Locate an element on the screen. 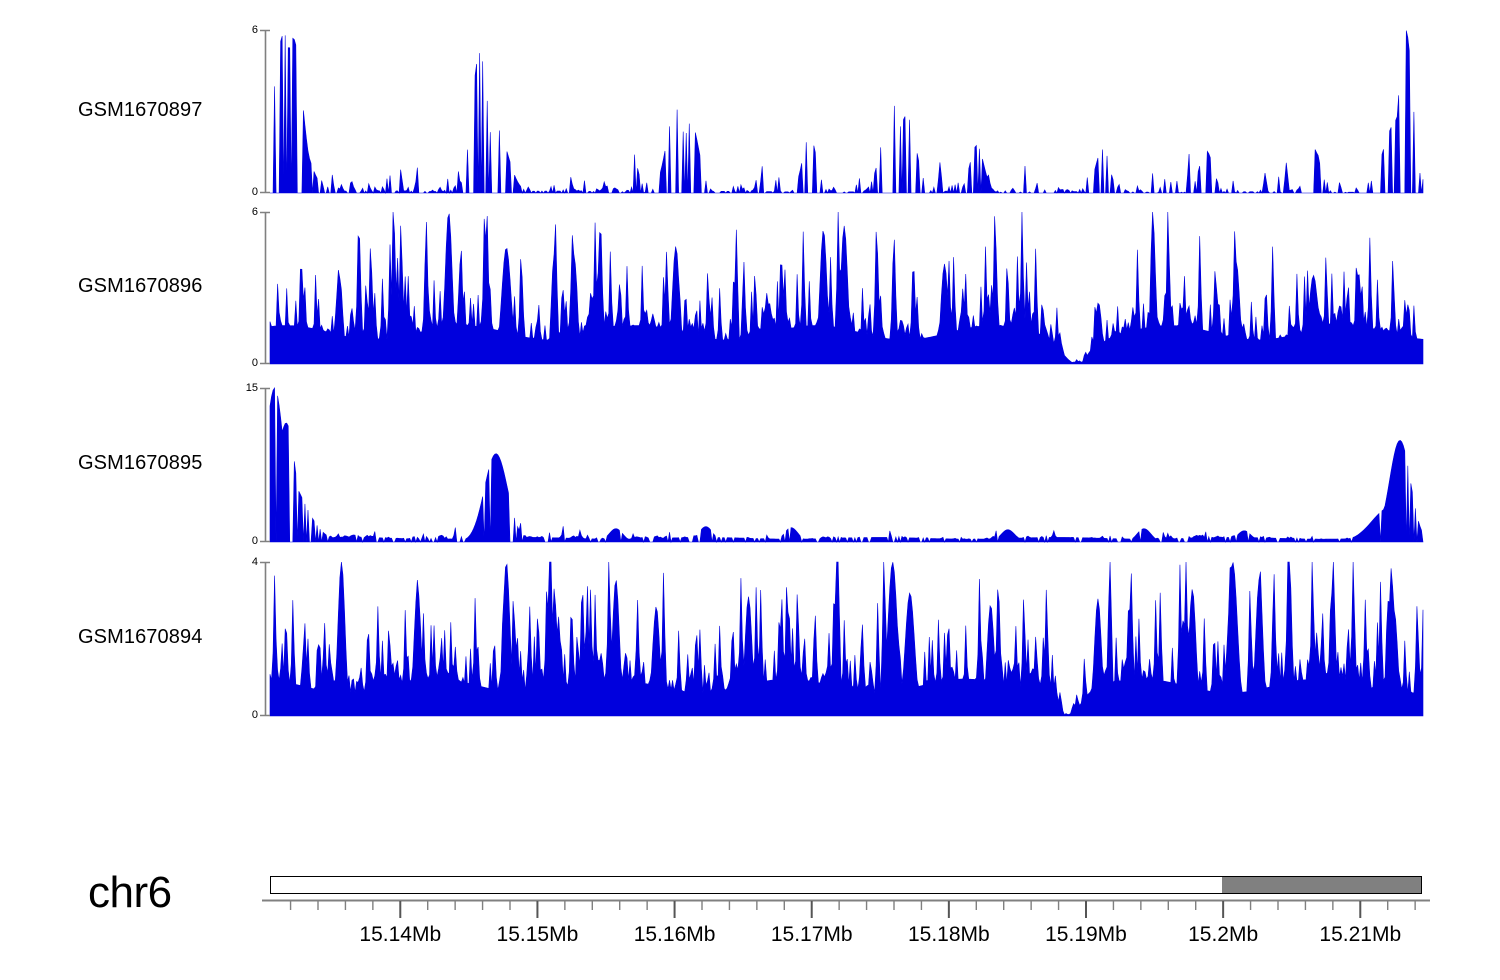 The height and width of the screenshot is (980, 1500). track-sample-label: GSM1670895 is located at coordinates (140, 463).